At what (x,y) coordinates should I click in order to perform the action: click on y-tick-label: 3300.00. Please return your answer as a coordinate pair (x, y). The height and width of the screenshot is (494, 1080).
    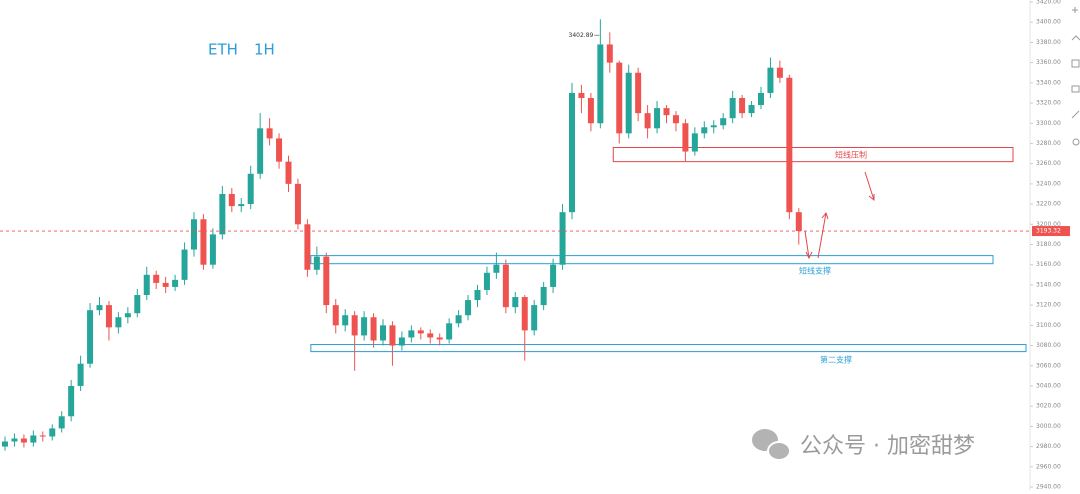
    Looking at the image, I should click on (1048, 123).